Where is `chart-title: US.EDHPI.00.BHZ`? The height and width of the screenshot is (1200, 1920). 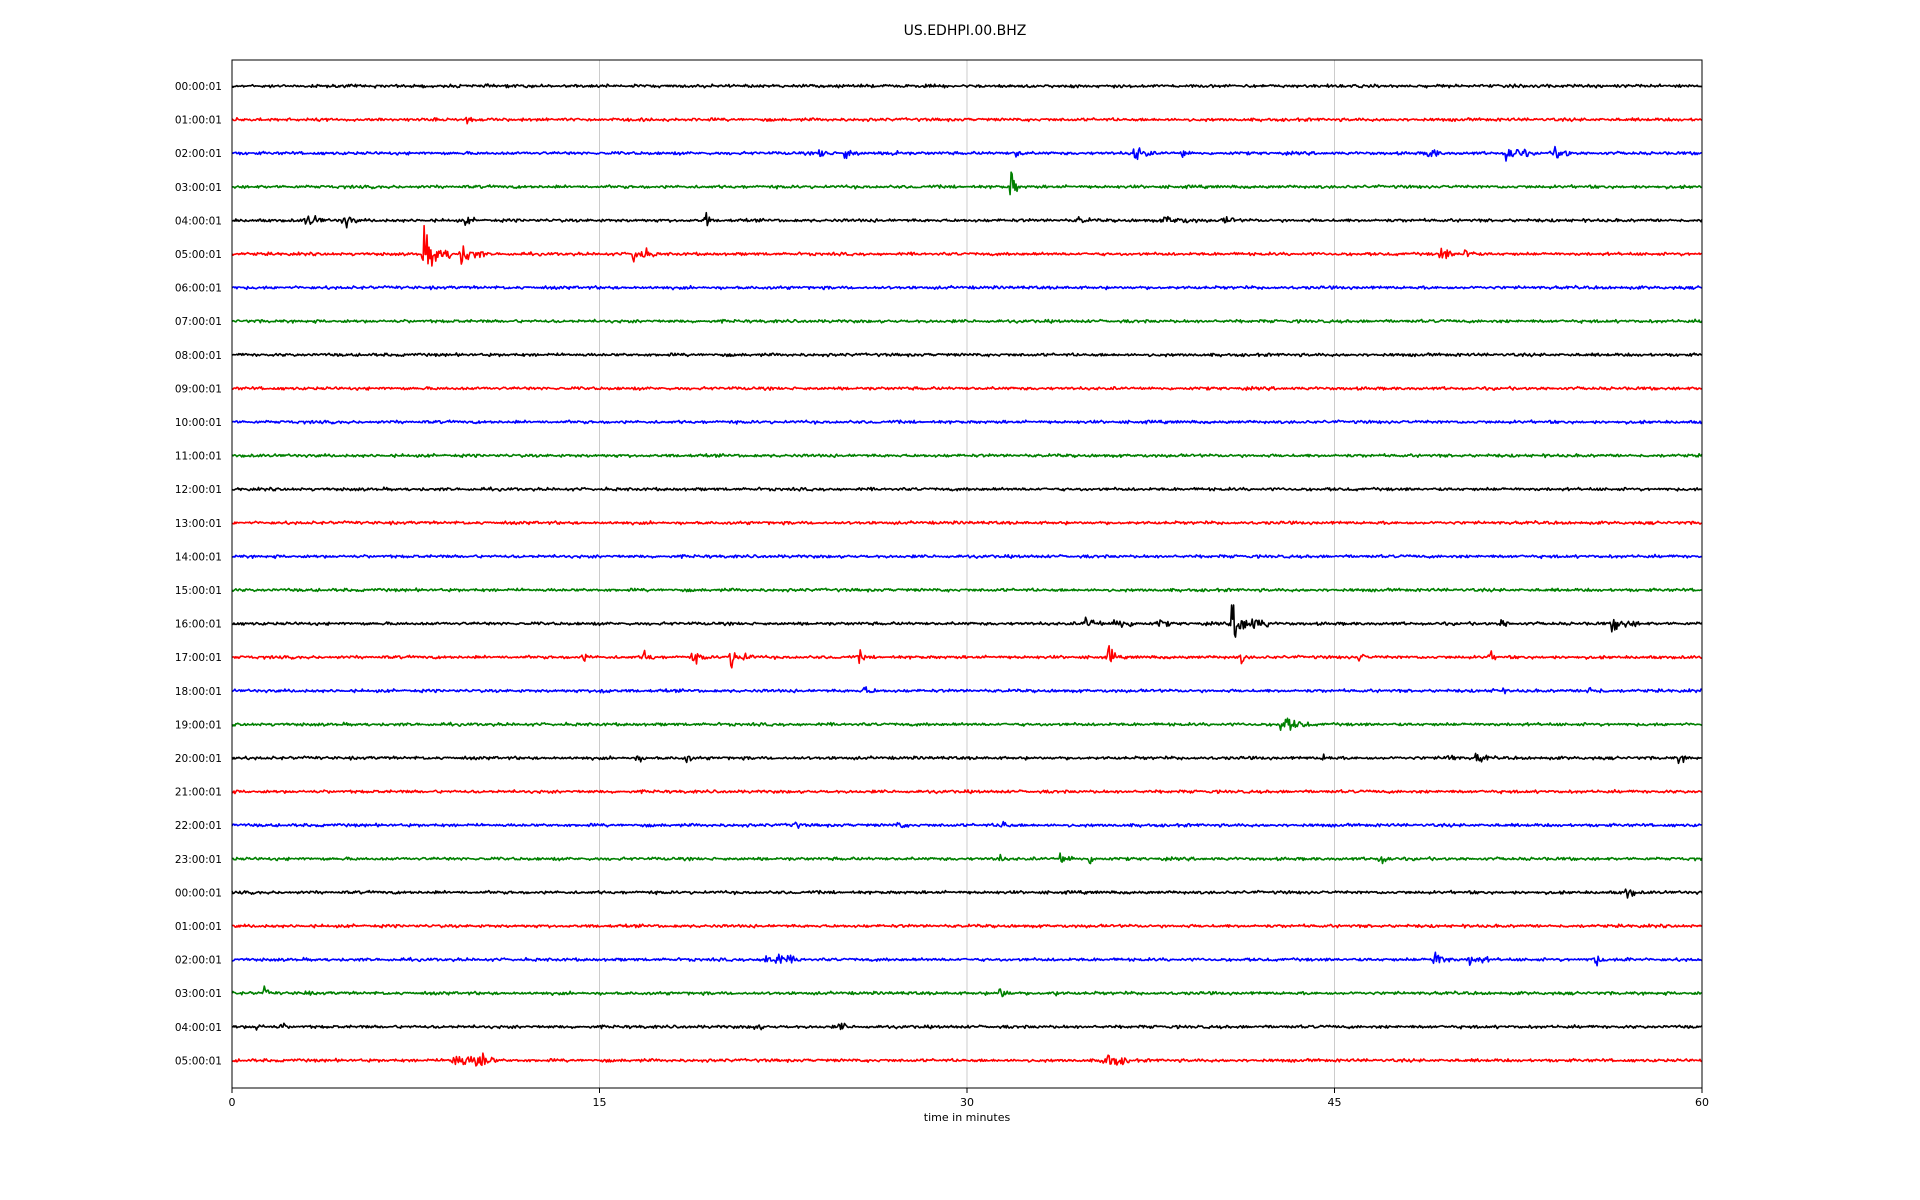 chart-title: US.EDHPI.00.BHZ is located at coordinates (965, 31).